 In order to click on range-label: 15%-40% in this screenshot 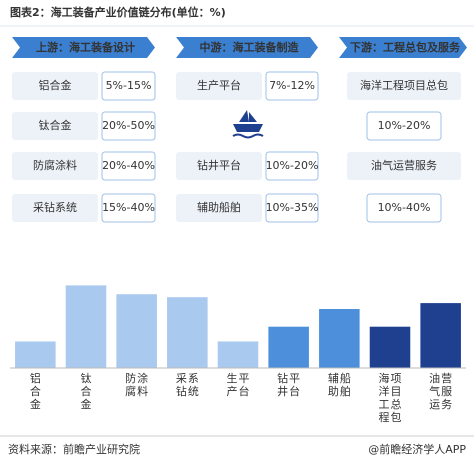, I will do `click(128, 207)`.